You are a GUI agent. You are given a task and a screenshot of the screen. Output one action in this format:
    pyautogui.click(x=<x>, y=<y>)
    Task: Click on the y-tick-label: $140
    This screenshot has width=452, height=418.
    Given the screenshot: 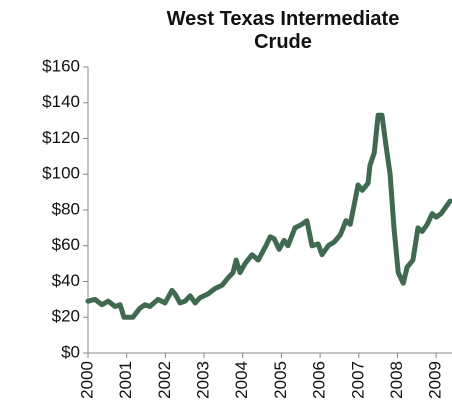 What is the action you would take?
    pyautogui.click(x=61, y=101)
    